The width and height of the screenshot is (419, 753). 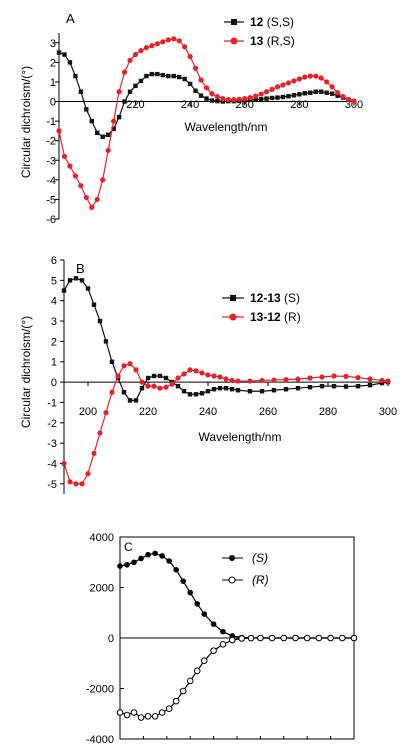 What do you see at coordinates (70, 18) in the screenshot?
I see `panel-a-label: A` at bounding box center [70, 18].